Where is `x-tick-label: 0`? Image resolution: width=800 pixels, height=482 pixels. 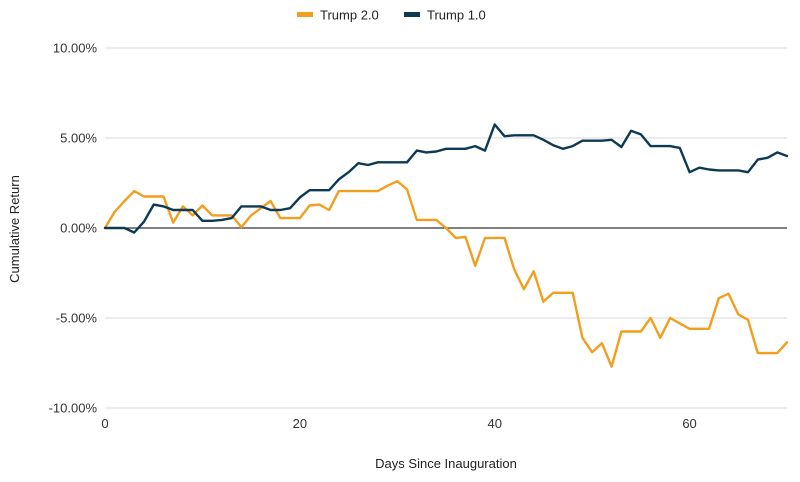 x-tick-label: 0 is located at coordinates (104, 423).